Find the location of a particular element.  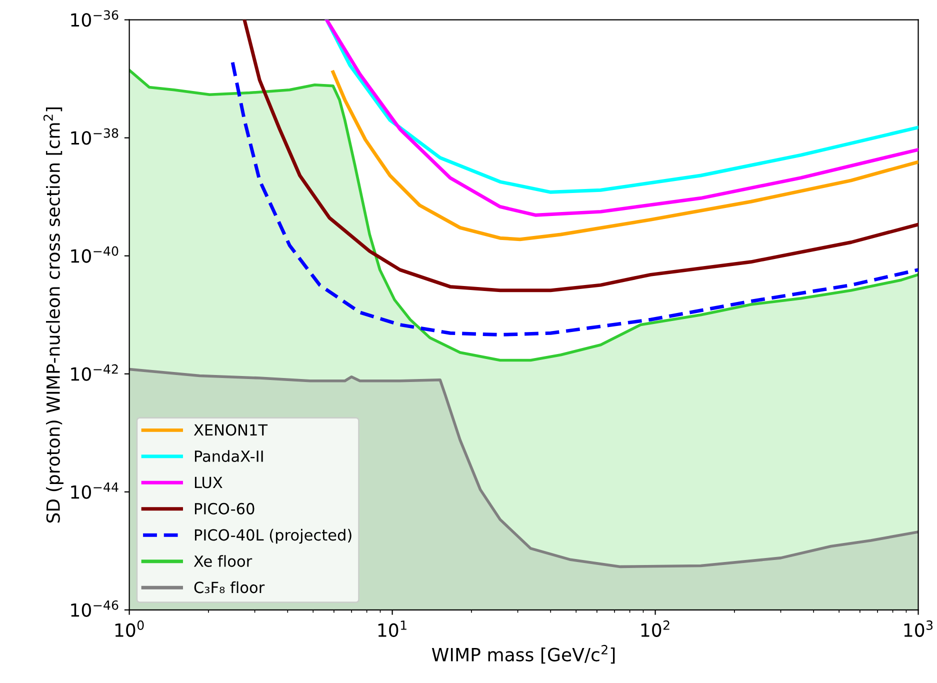

legend-label: C₃F₈ floor is located at coordinates (229, 587).